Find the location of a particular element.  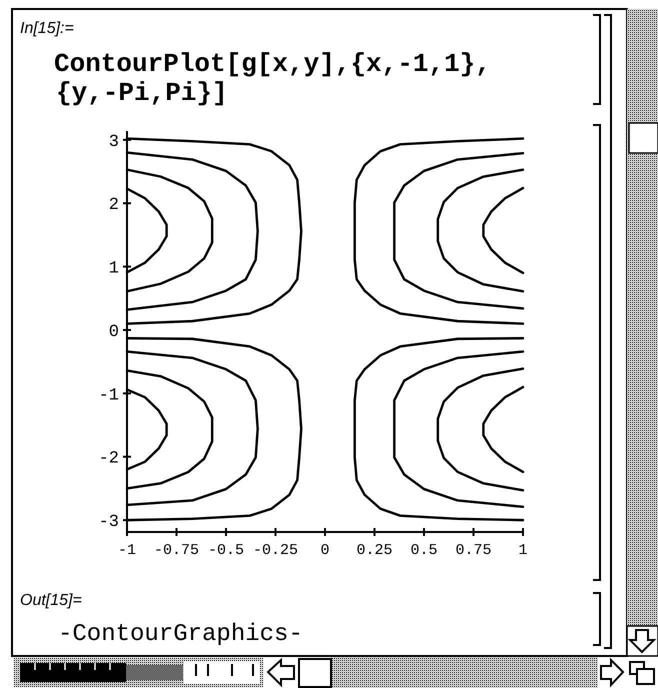

x-tick-label: -0.5 is located at coordinates (226, 550).